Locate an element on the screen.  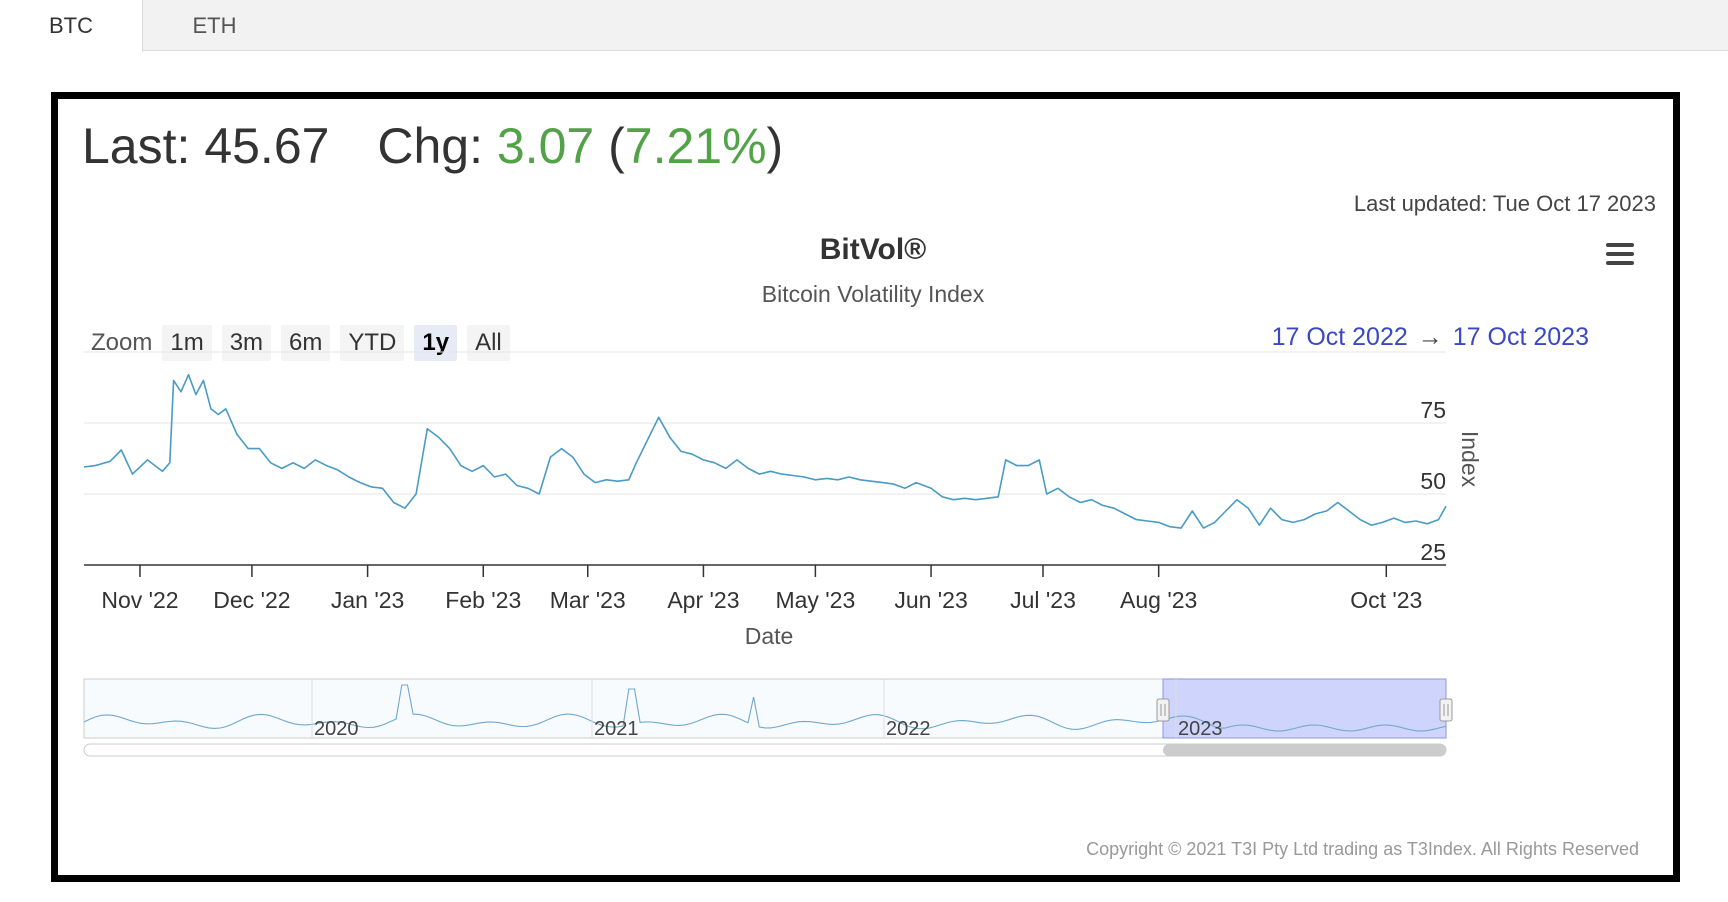
y-axis-title: Index is located at coordinates (1470, 459).